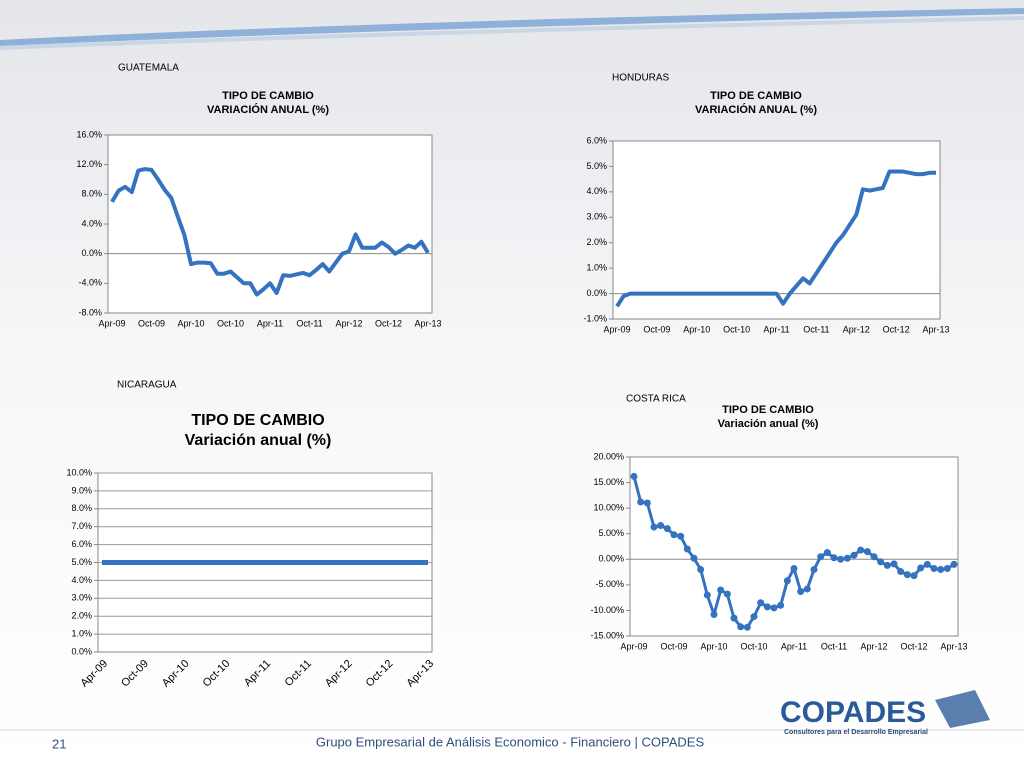 The height and width of the screenshot is (768, 1024). What do you see at coordinates (258, 440) in the screenshot?
I see `chart-subtitle: Variación anual (%)` at bounding box center [258, 440].